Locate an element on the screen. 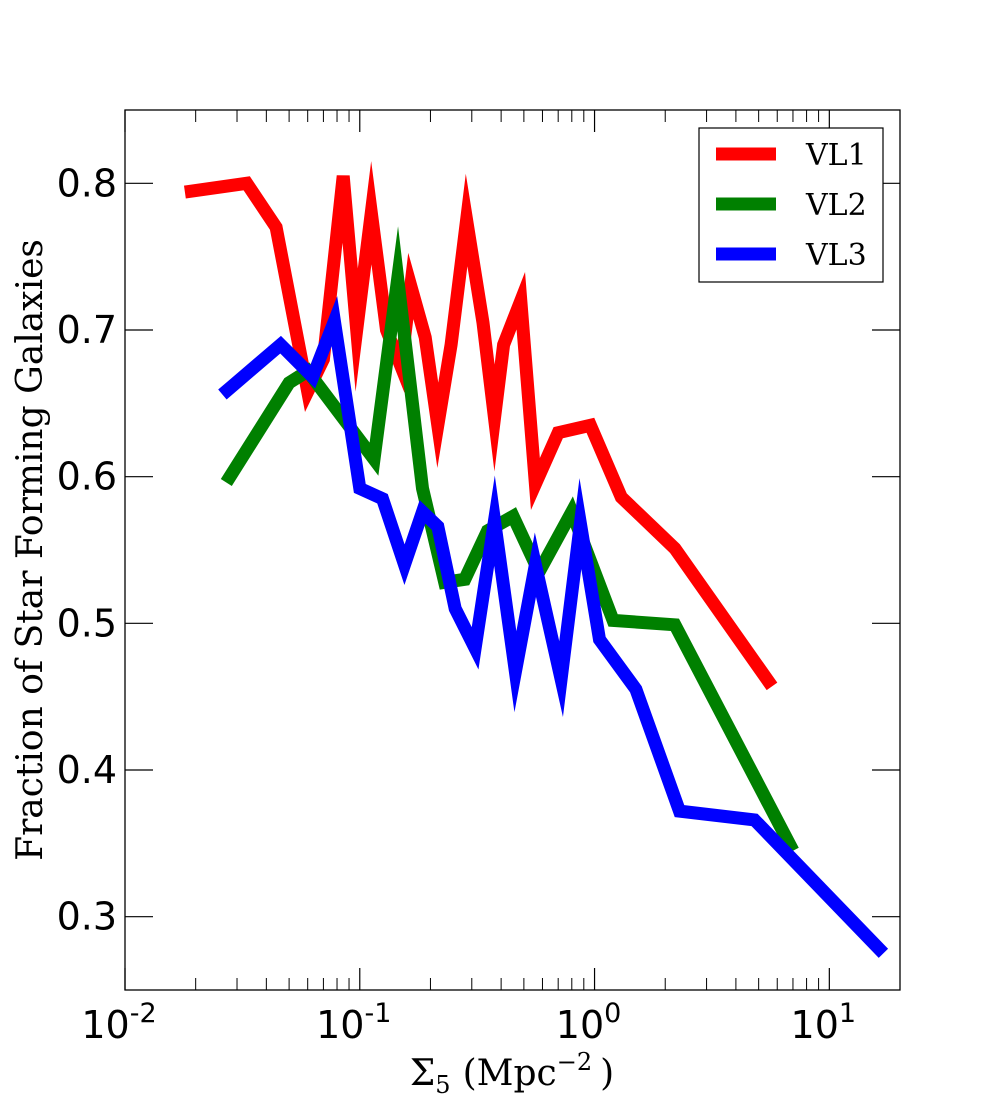 The height and width of the screenshot is (1100, 1000). x-tick-label: 10¹ is located at coordinates (824, 1022).